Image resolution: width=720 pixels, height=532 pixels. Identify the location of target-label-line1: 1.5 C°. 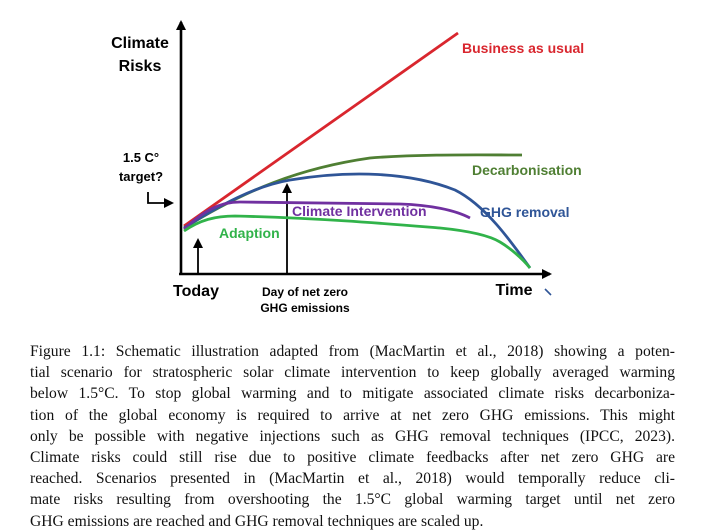
(141, 157).